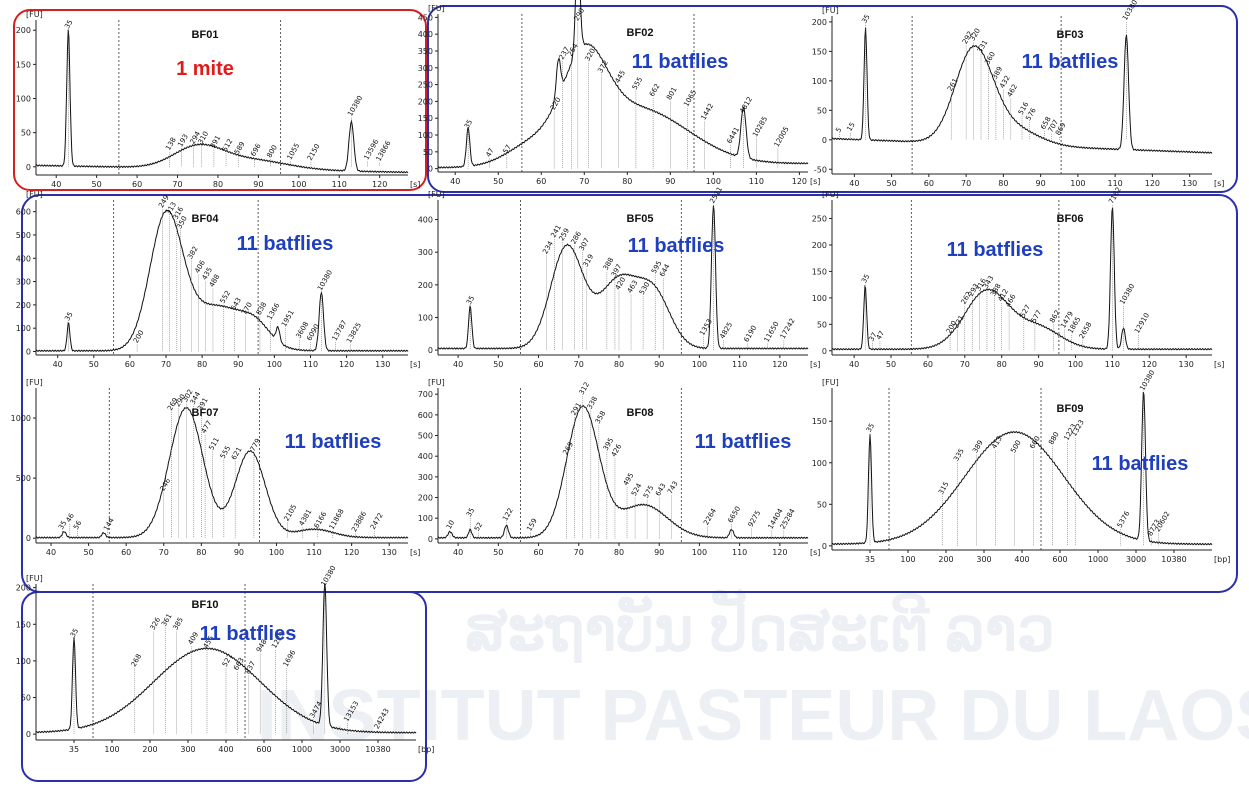  I want to click on panel-title: BF02, so click(640, 33).